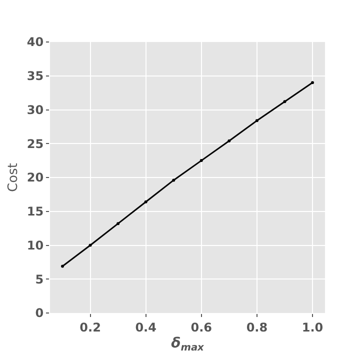 The width and height of the screenshot is (360, 360). I want to click on y-tick-label: 10, so click(35, 245).